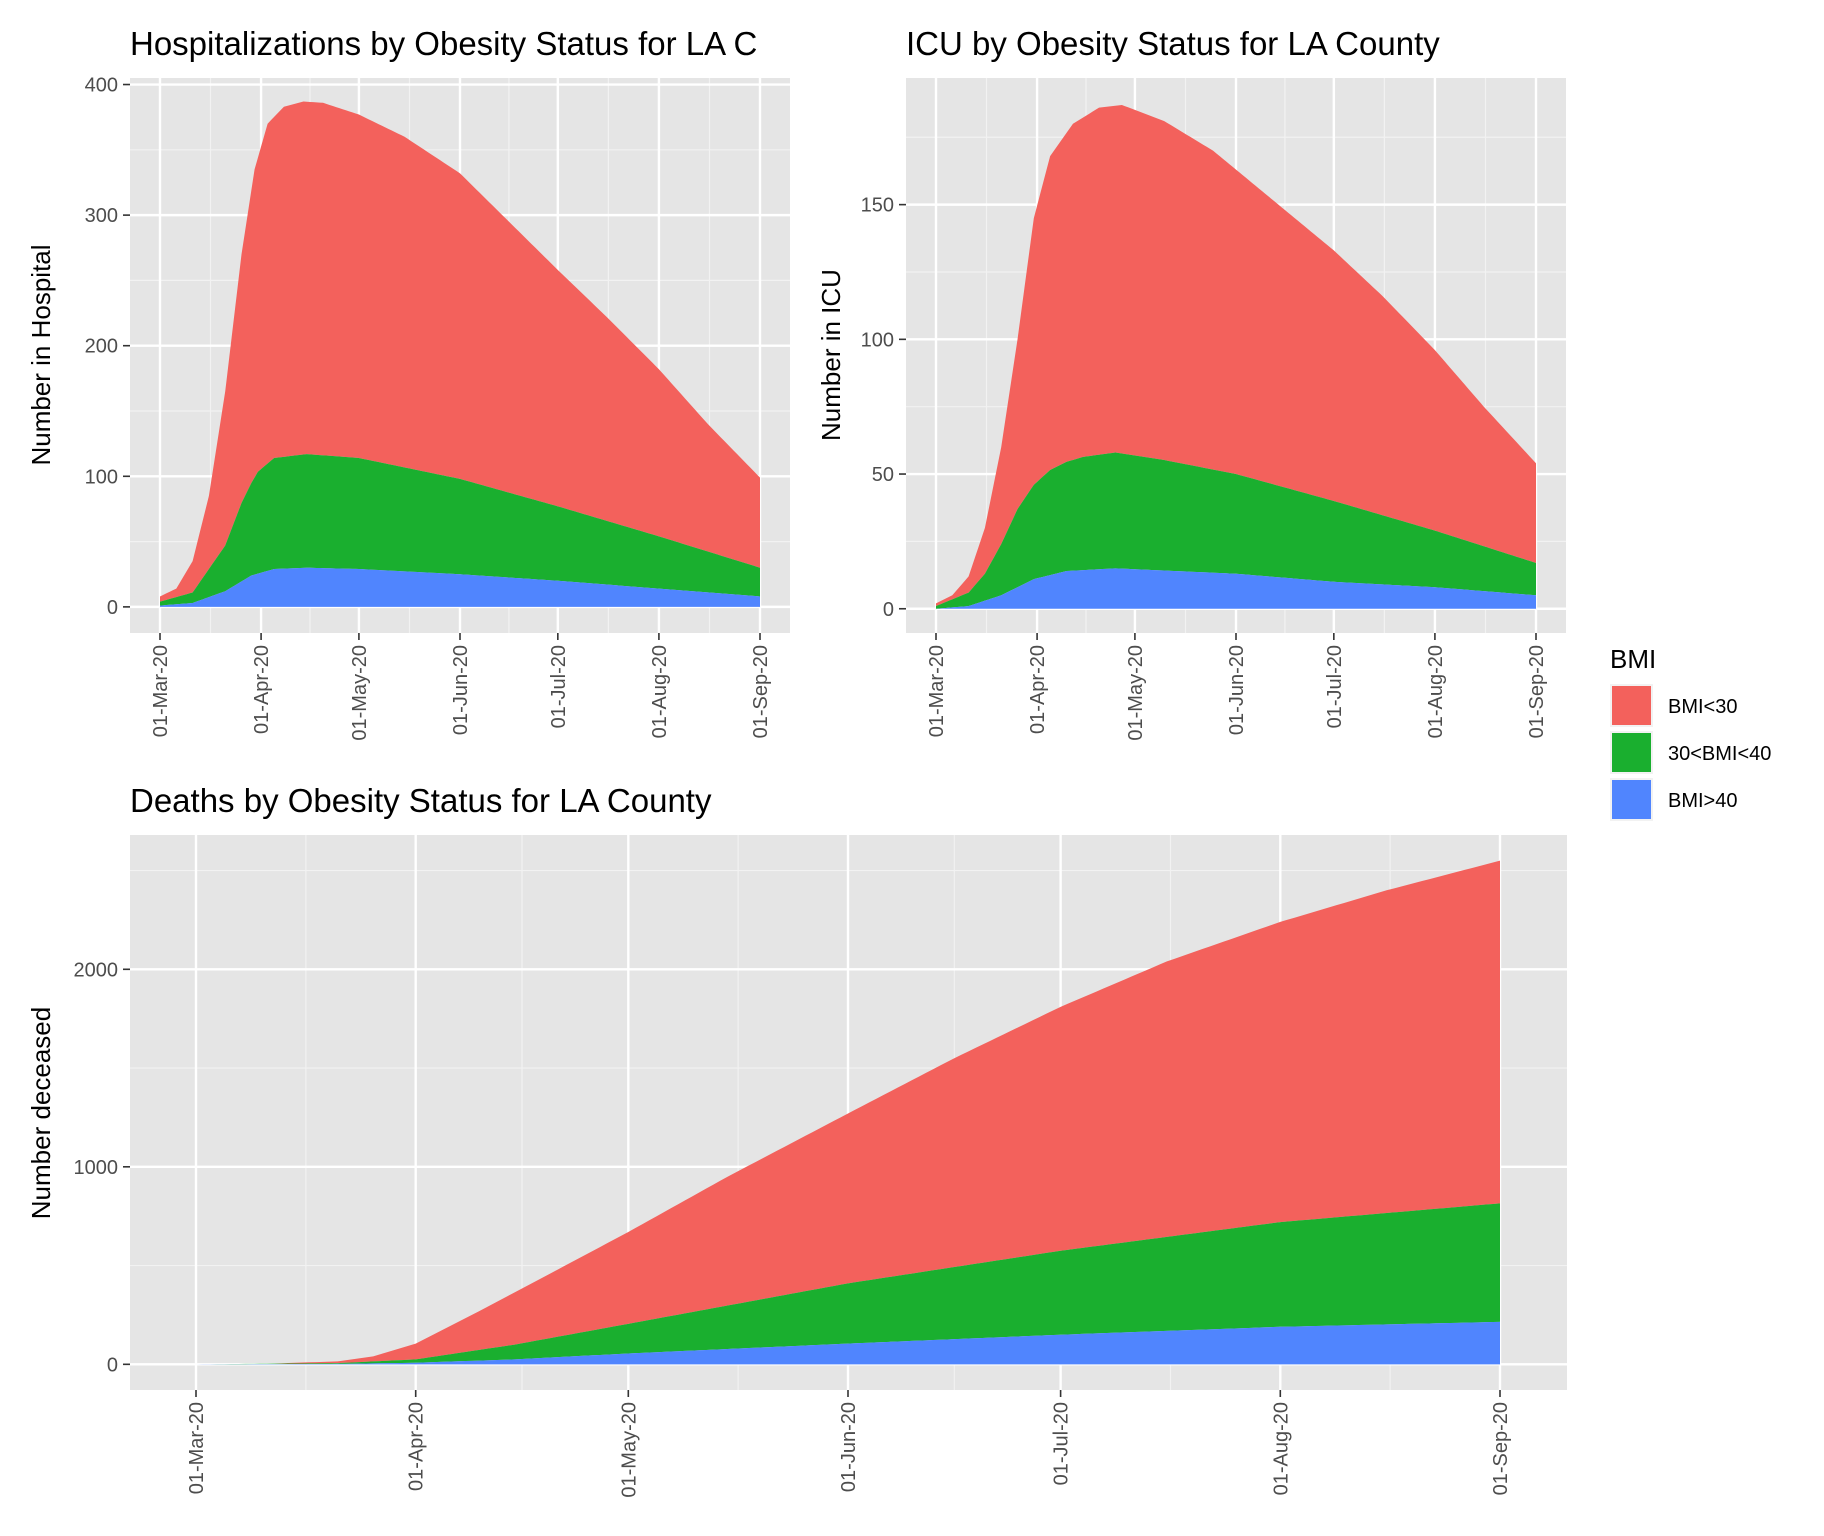  I want to click on deaths-title: Deaths by Obesity Status for LA County, so click(421, 800).